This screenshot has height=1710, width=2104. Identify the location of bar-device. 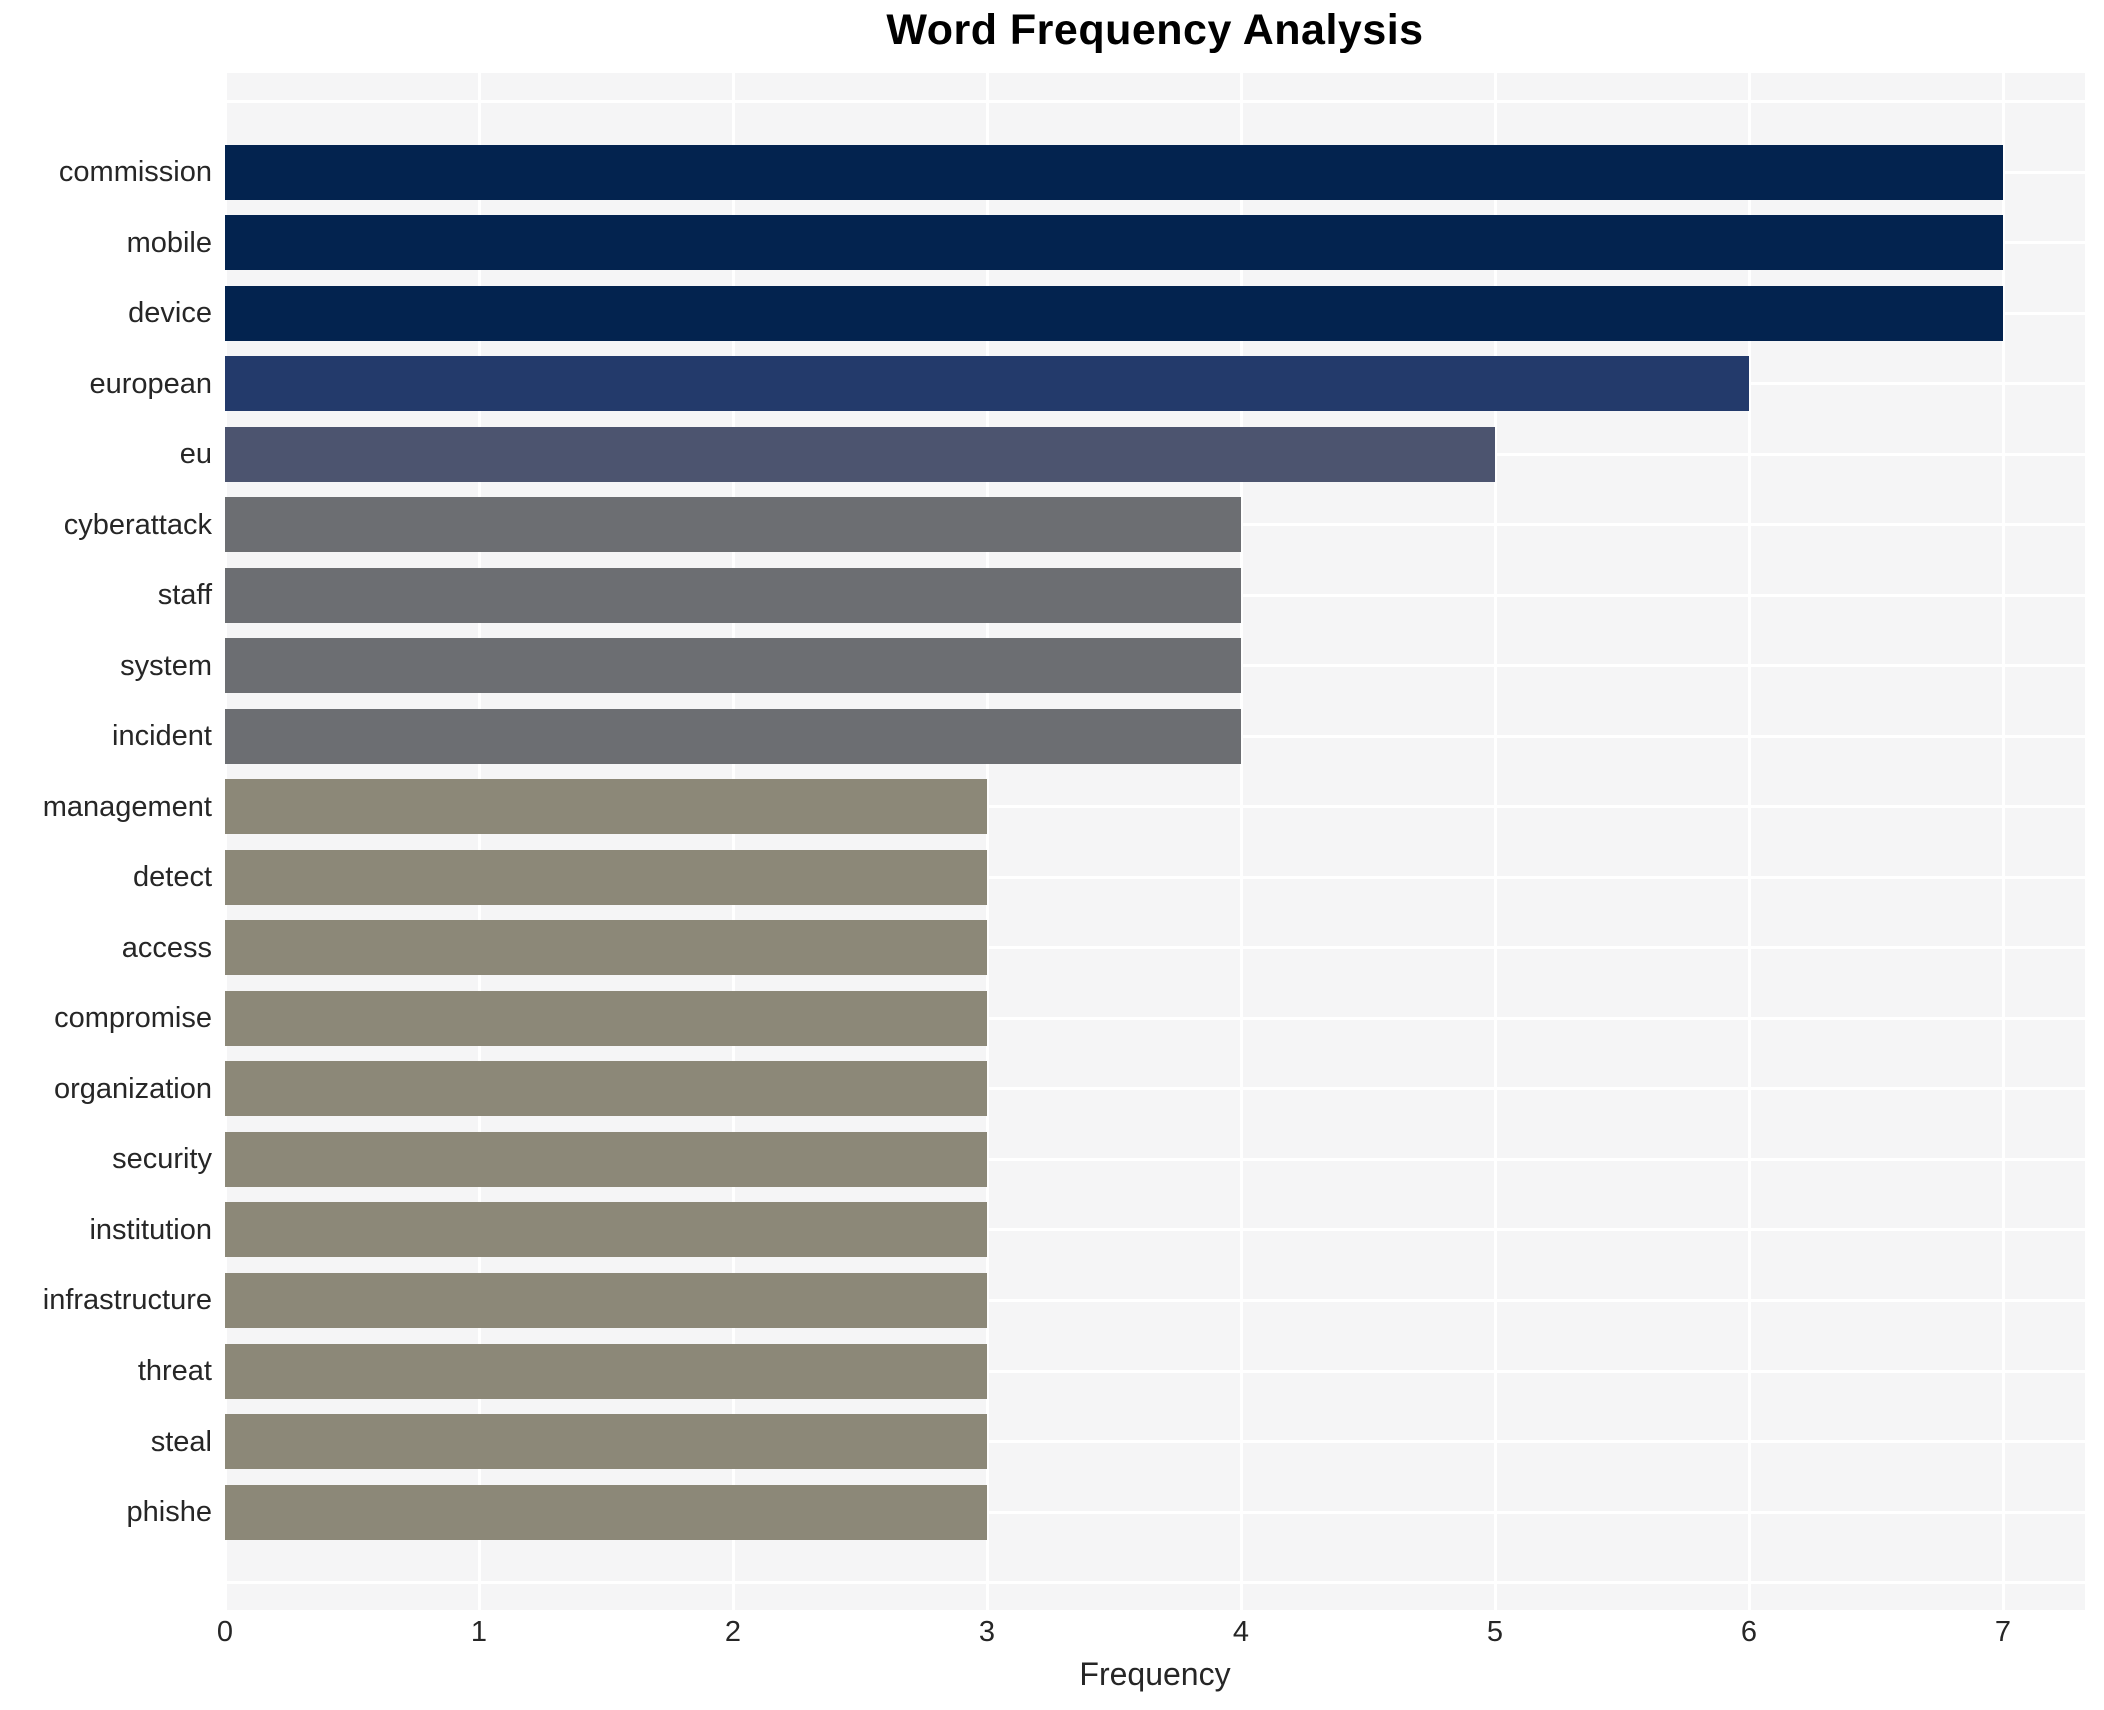
(1114, 313).